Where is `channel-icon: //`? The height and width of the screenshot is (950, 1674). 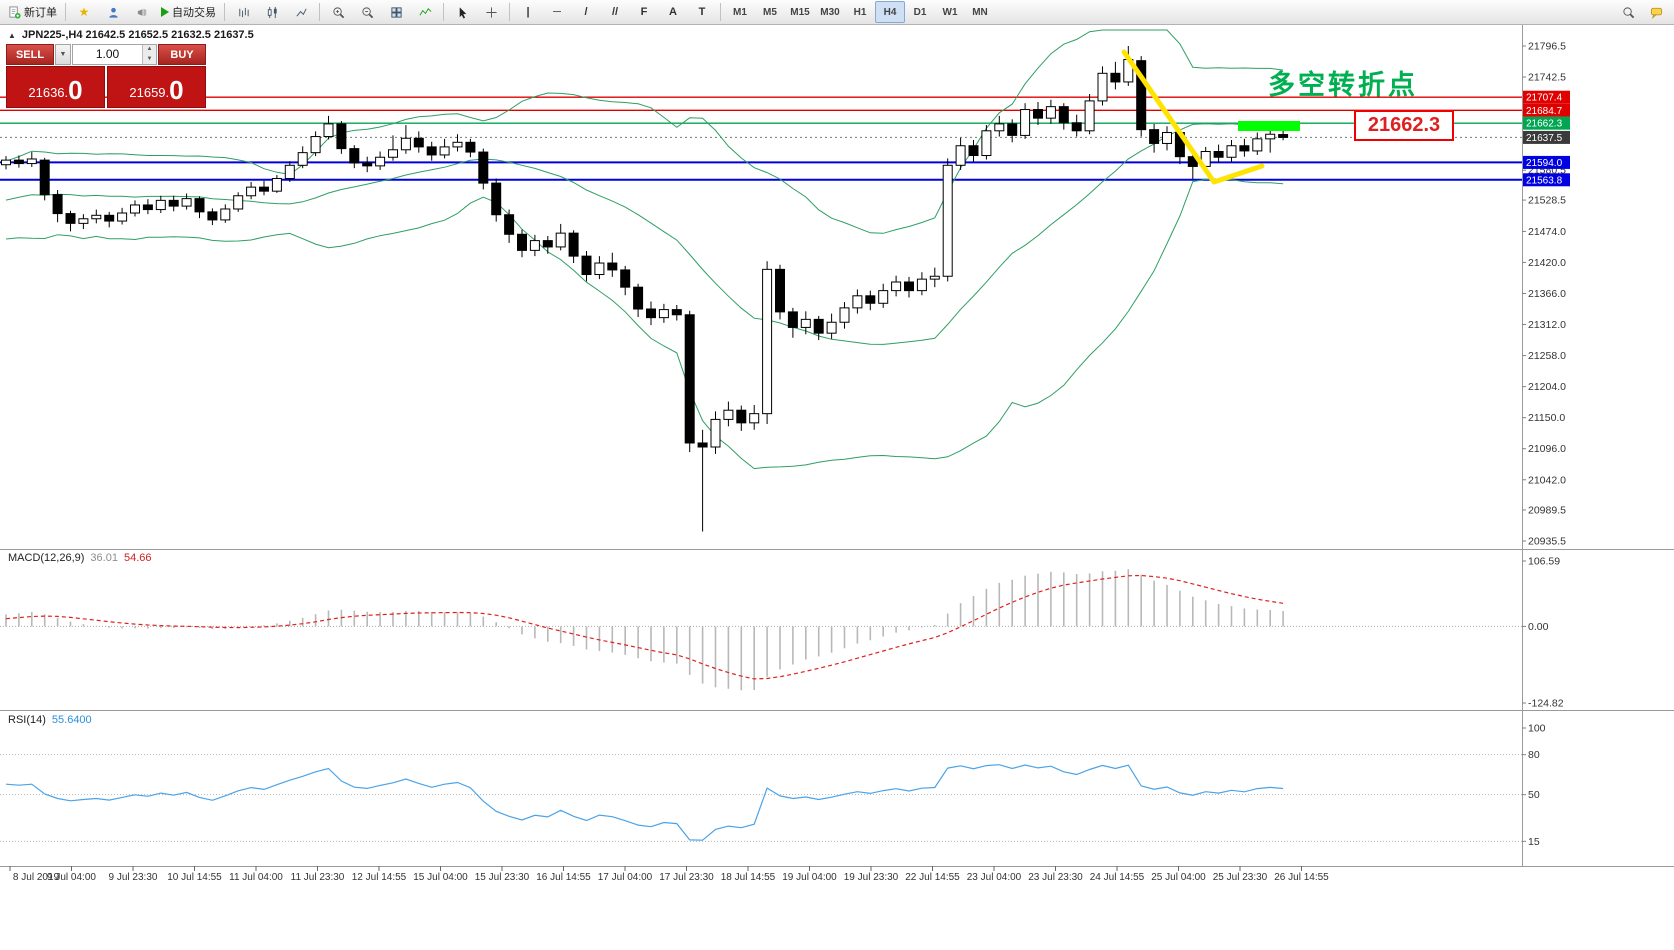
channel-icon: // is located at coordinates (615, 12).